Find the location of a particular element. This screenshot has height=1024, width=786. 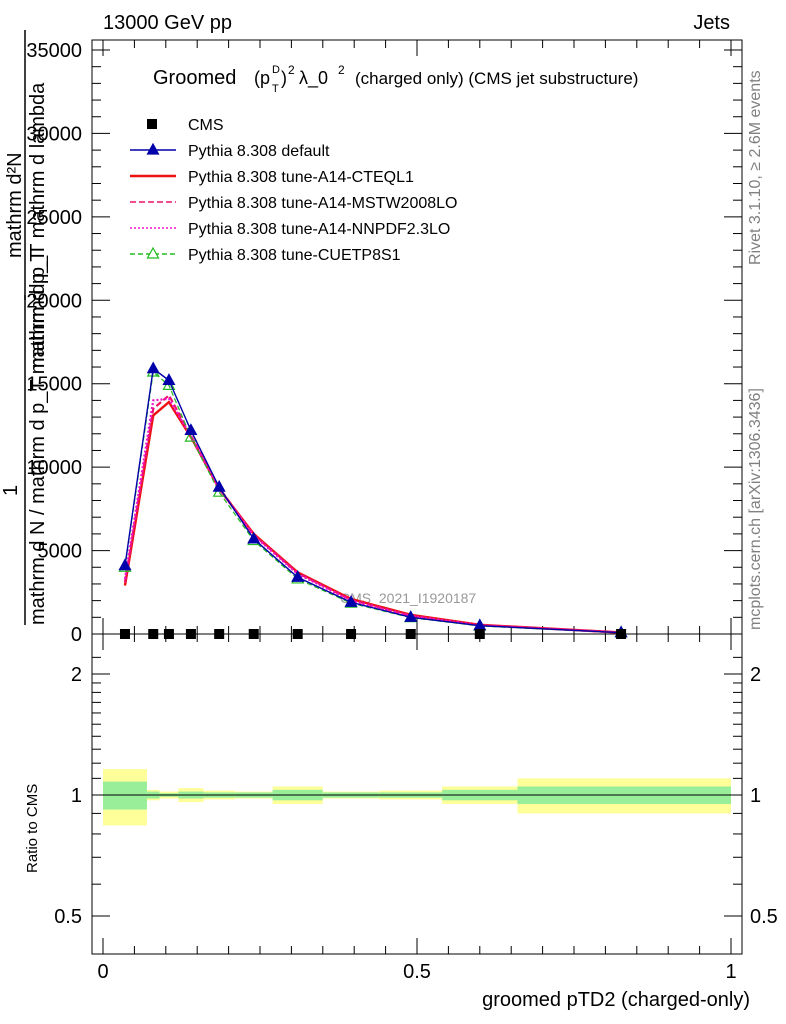

legend-item: CMS is located at coordinates (185, 125).